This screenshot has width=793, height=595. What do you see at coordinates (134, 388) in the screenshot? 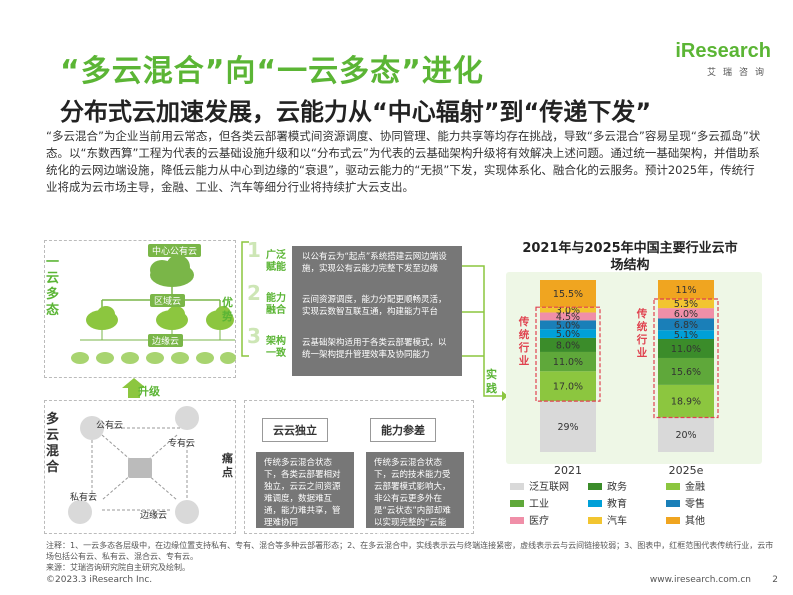
I see `upgrade-arrow-icon` at bounding box center [134, 388].